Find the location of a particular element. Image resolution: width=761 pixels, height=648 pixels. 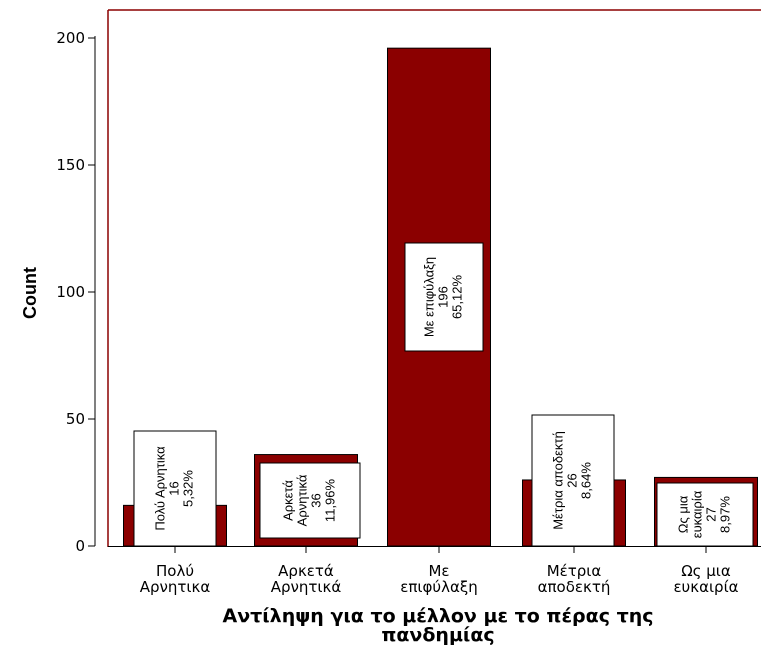

x-tick-label-2-line-1: Αρκετά is located at coordinates (306, 571).